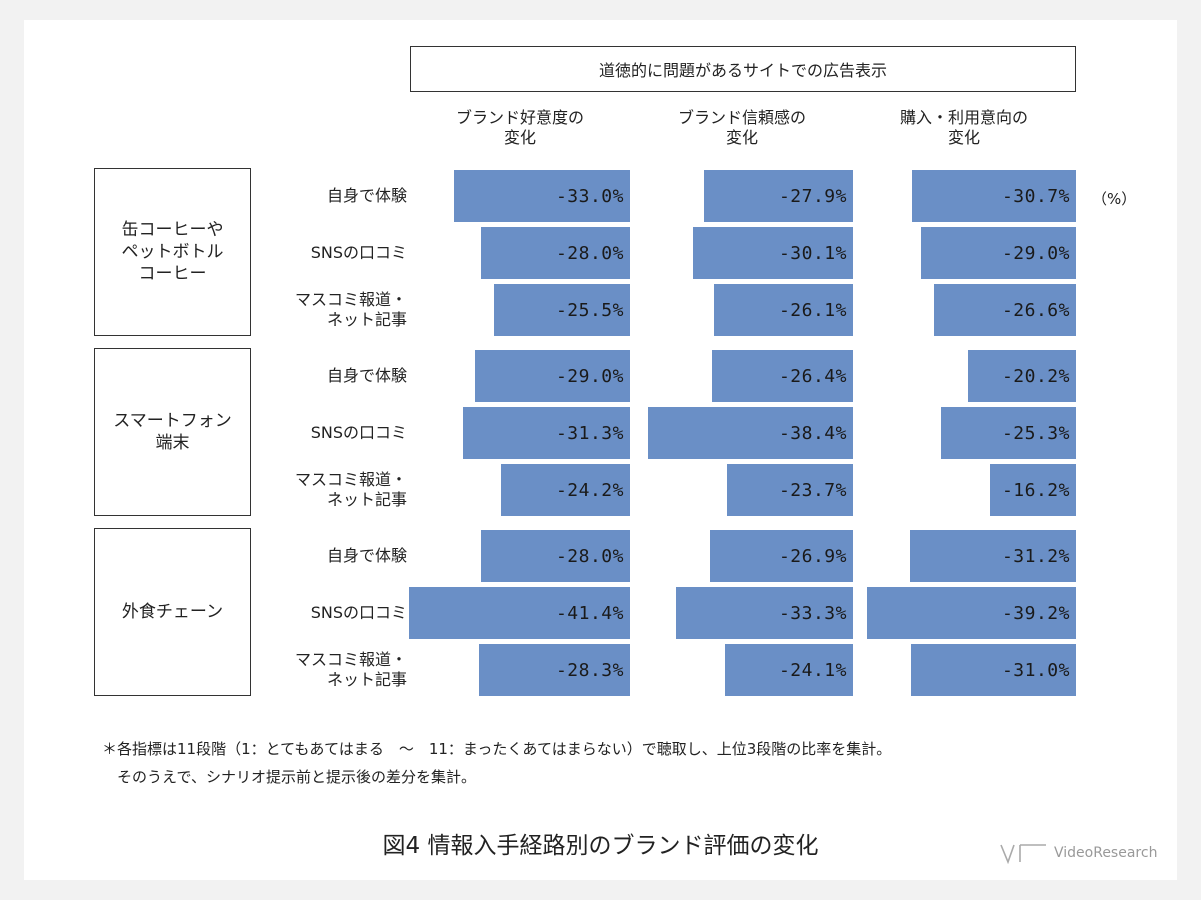 This screenshot has width=1201, height=900. I want to click on column-header-line: ブランド好意度の, so click(519, 117).